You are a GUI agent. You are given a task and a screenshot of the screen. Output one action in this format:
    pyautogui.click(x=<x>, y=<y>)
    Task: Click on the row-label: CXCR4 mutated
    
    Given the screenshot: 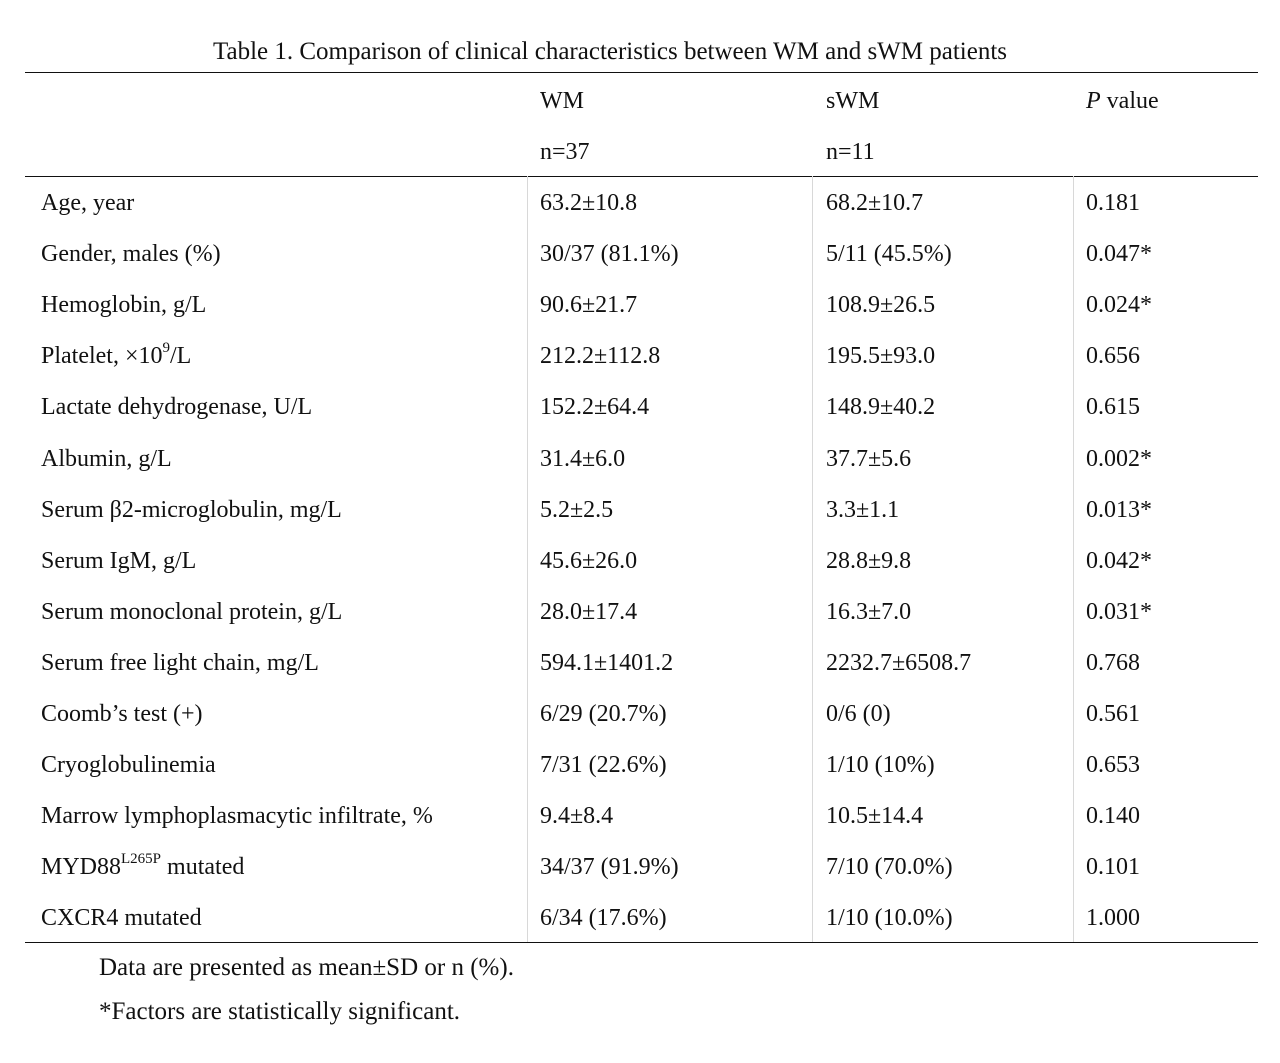 What is the action you would take?
    pyautogui.click(x=121, y=918)
    